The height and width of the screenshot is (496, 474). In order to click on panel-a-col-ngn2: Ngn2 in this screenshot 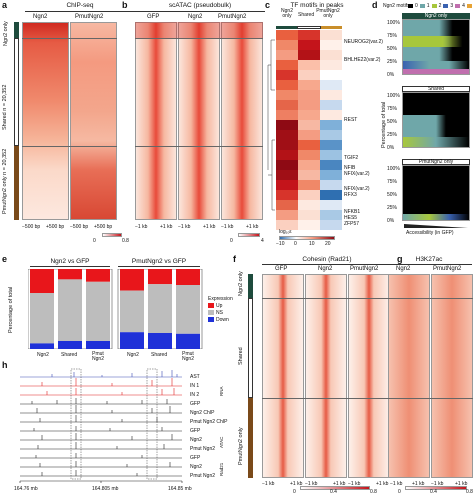, I will do `click(40, 17)`.